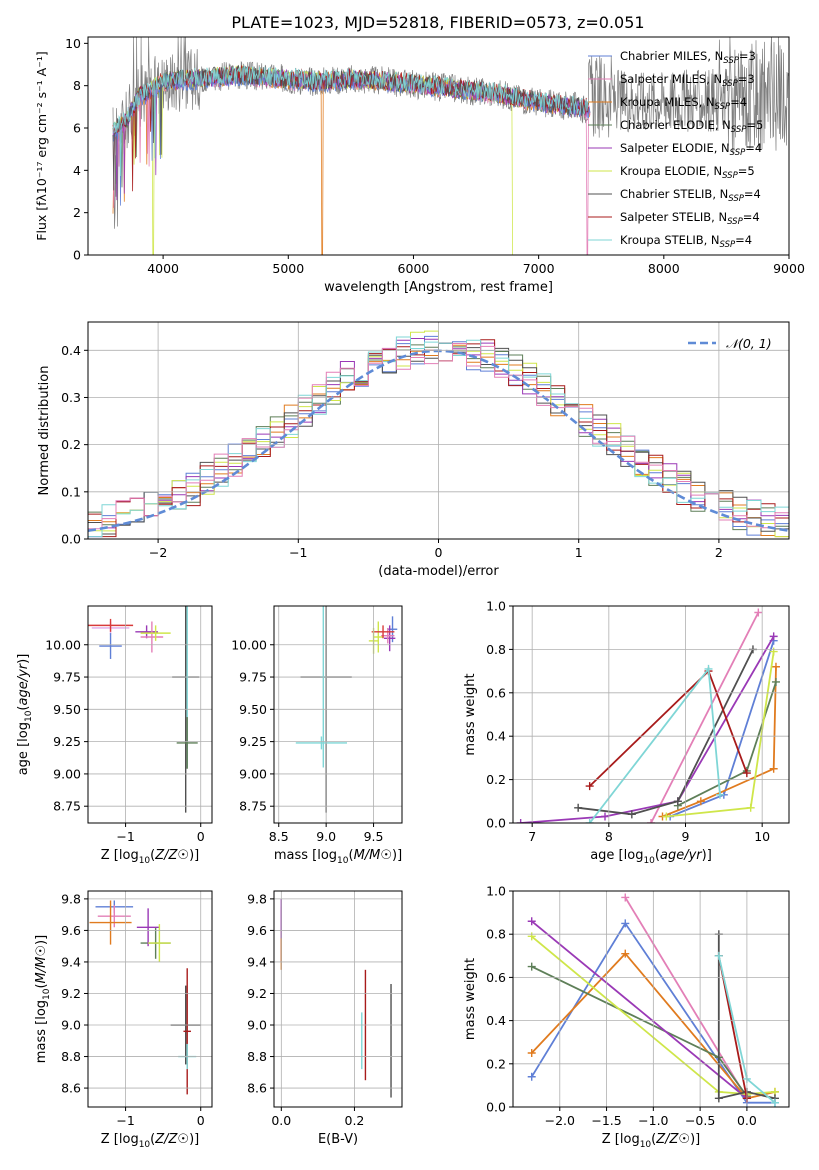  I want to click on x-tick-label: −1.5, so click(606, 1120).